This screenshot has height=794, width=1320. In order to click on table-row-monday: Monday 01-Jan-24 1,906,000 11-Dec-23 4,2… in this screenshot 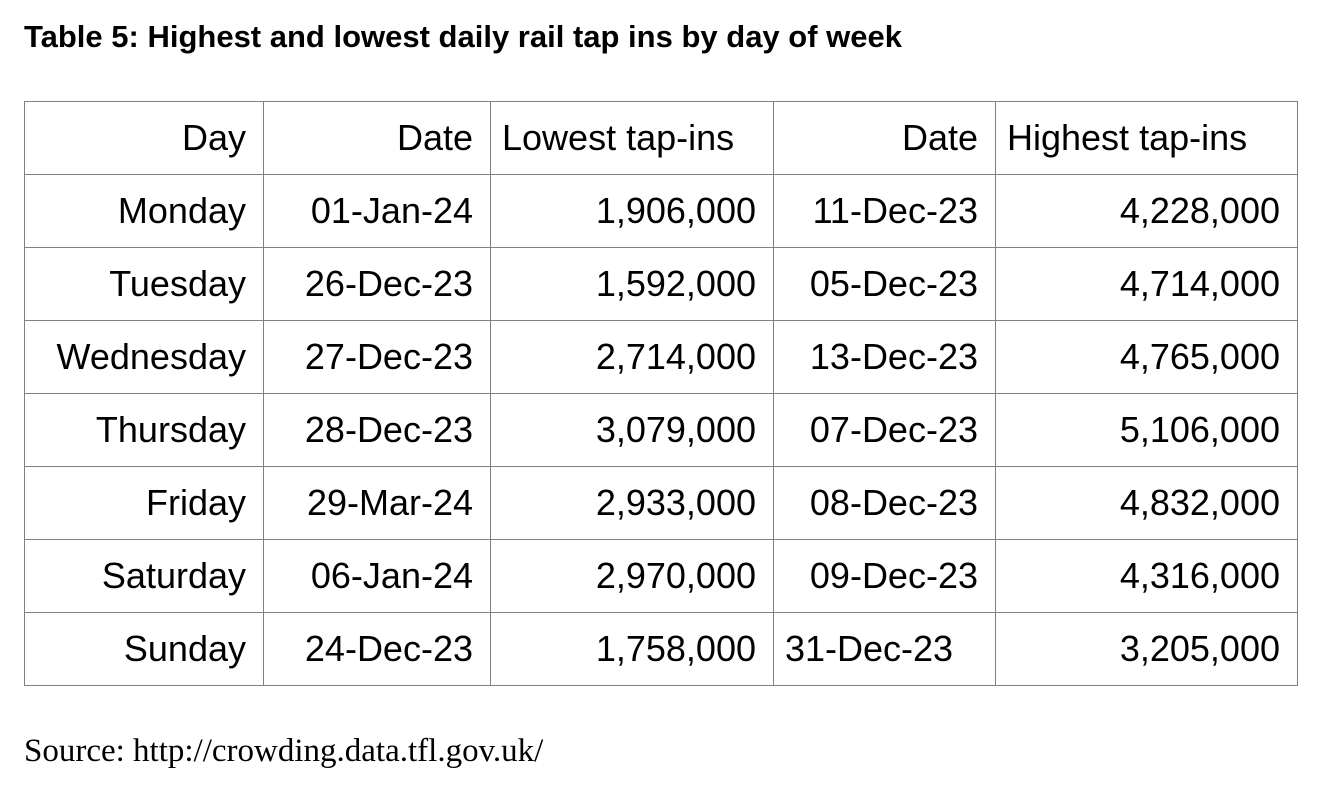, I will do `click(661, 211)`.